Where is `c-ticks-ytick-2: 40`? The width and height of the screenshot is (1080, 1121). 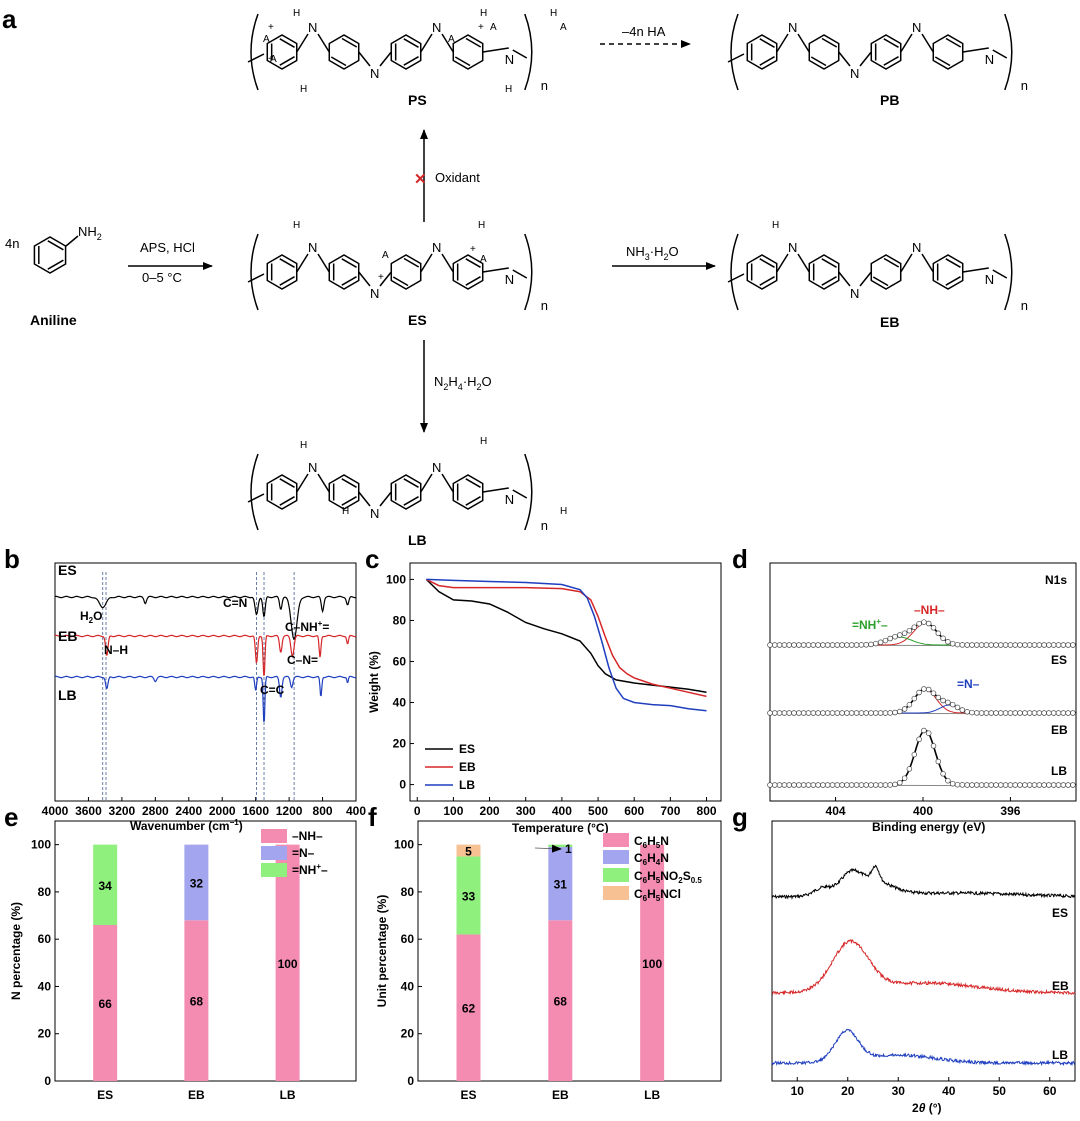 c-ticks-ytick-2: 40 is located at coordinates (400, 703).